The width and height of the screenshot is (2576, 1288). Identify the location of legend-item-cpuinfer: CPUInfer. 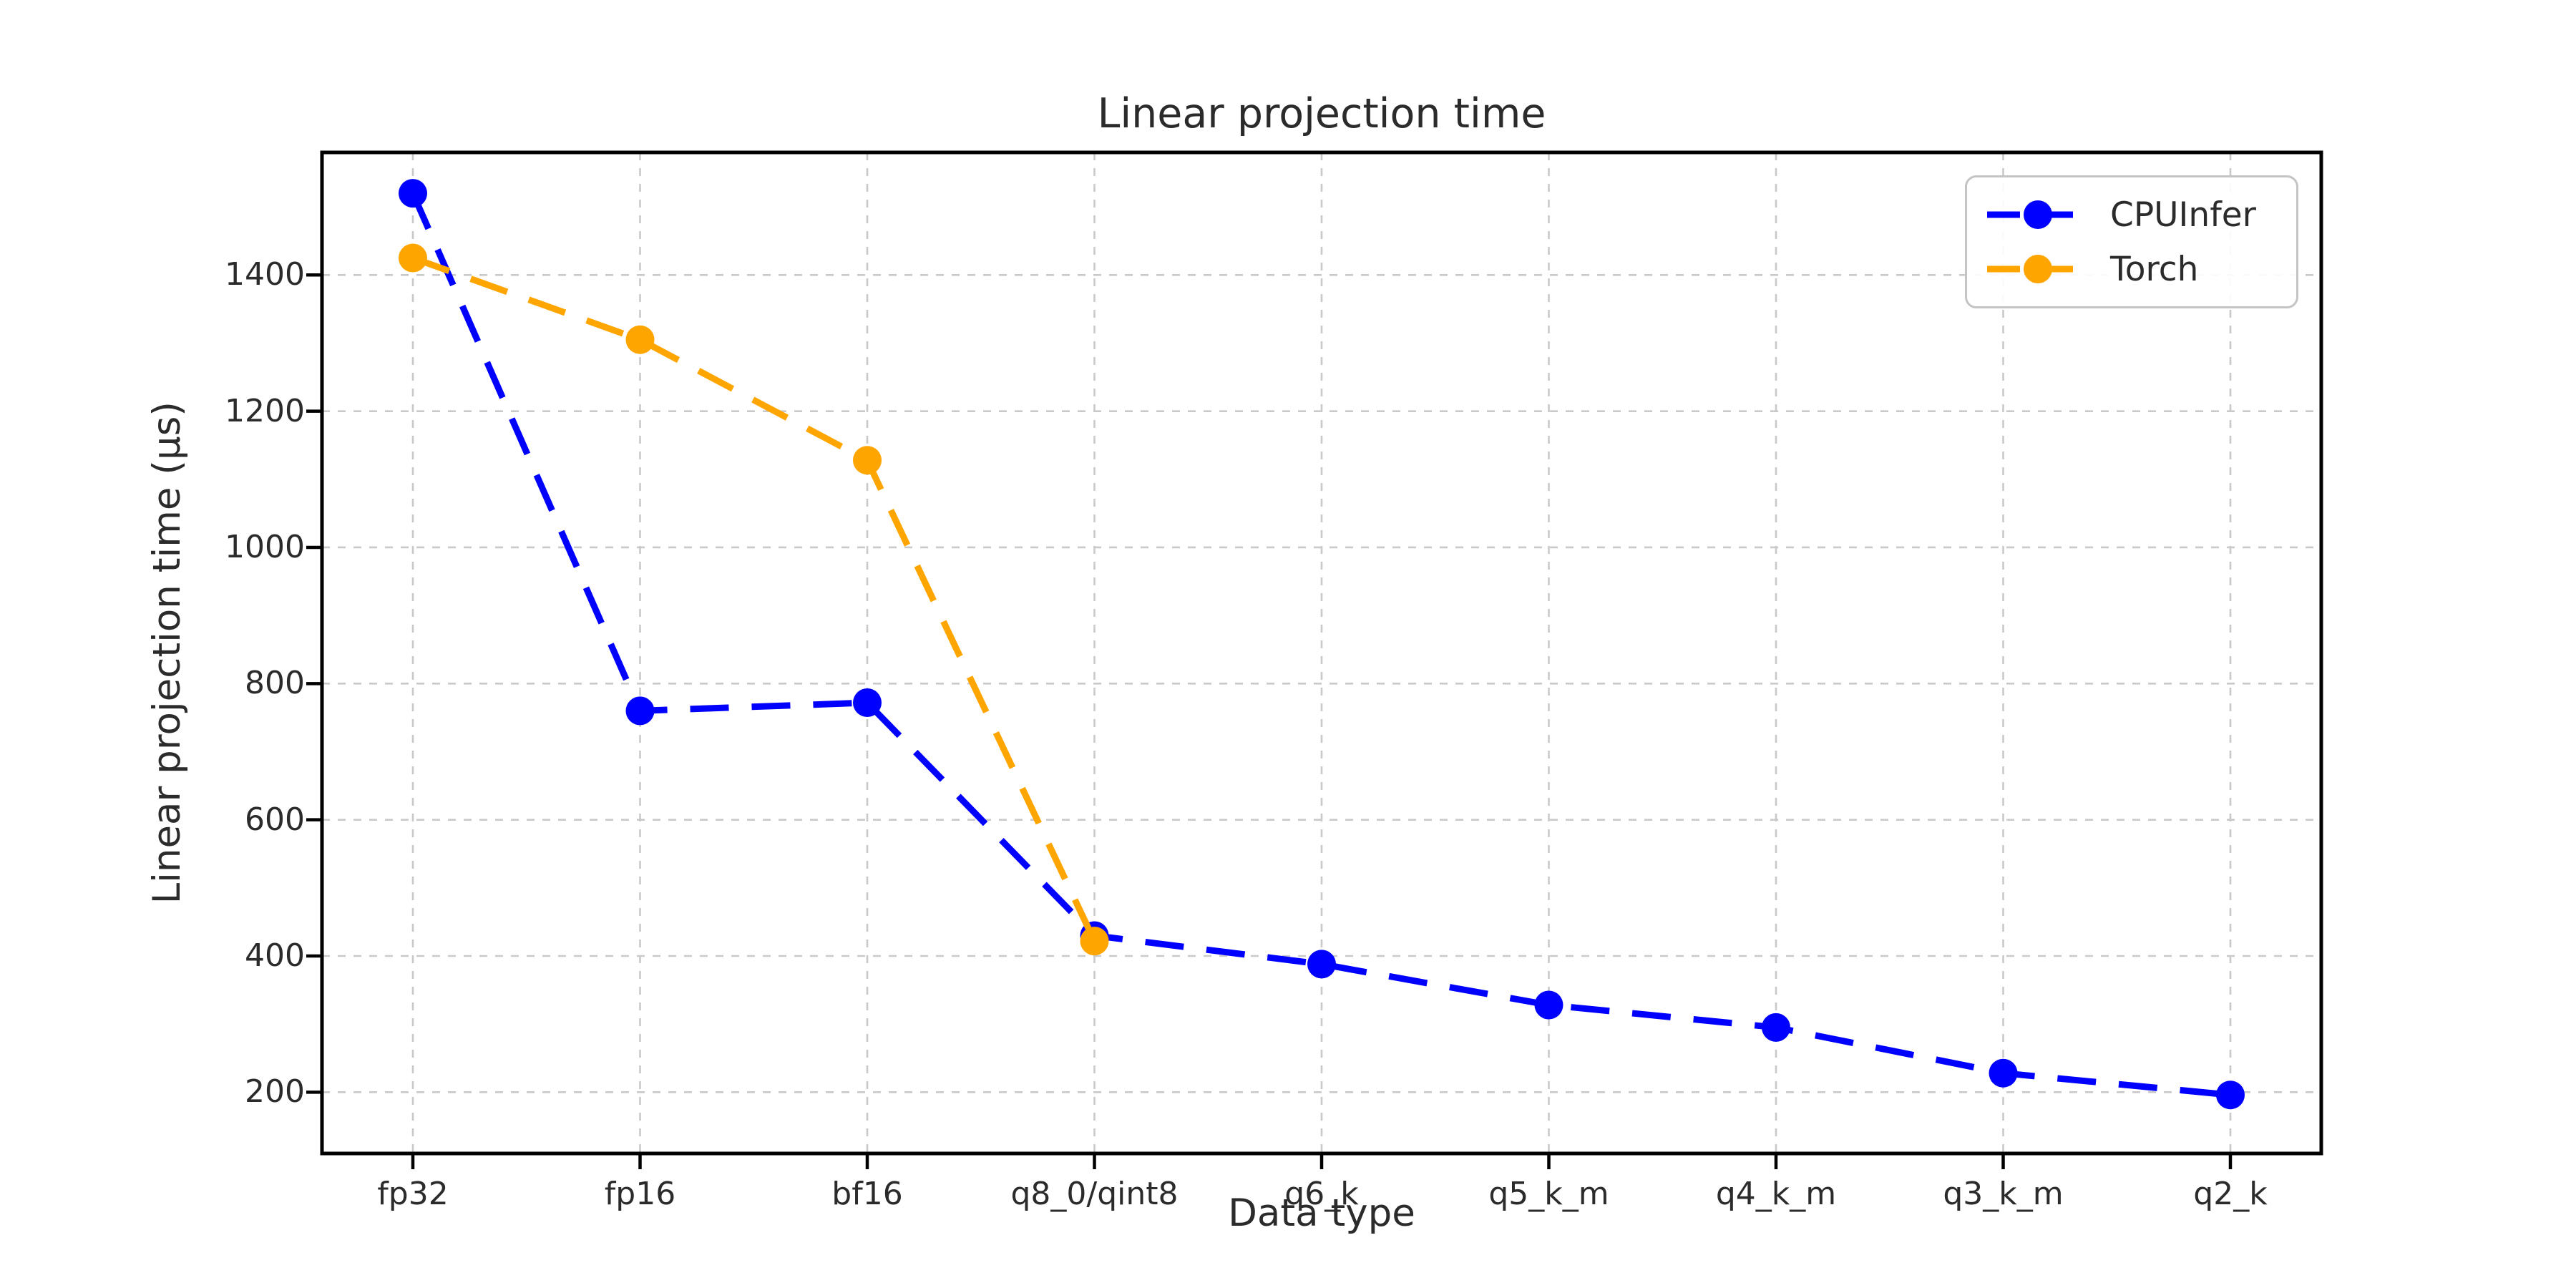
(2131, 214).